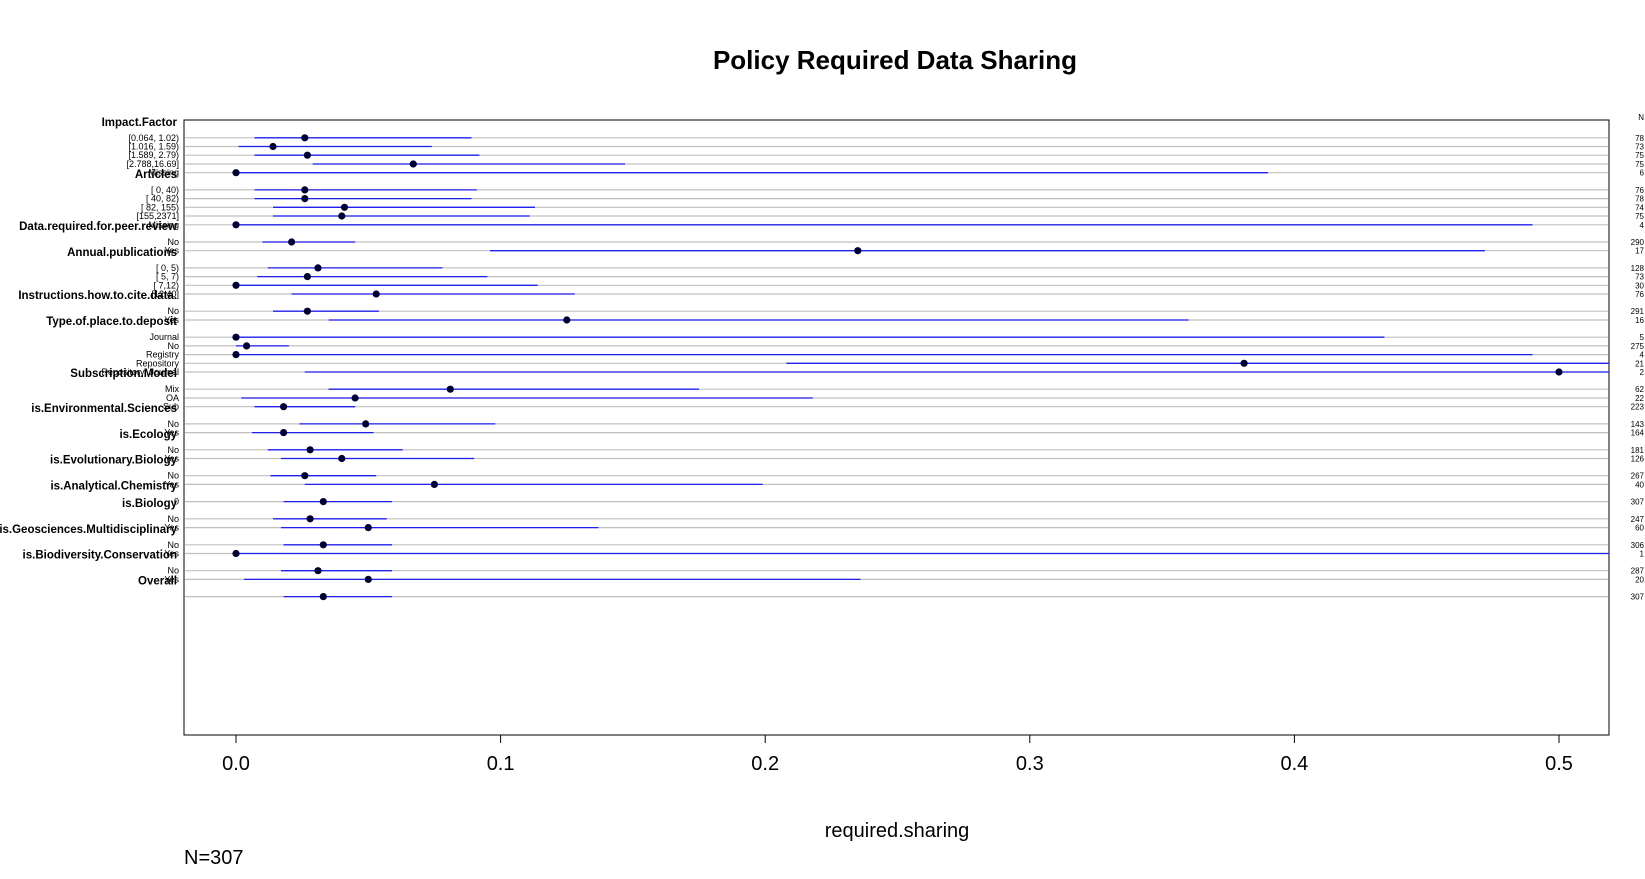 The height and width of the screenshot is (879, 1645). I want to click on group-label: is.Geosciences.Multidisciplinary, so click(89, 530).